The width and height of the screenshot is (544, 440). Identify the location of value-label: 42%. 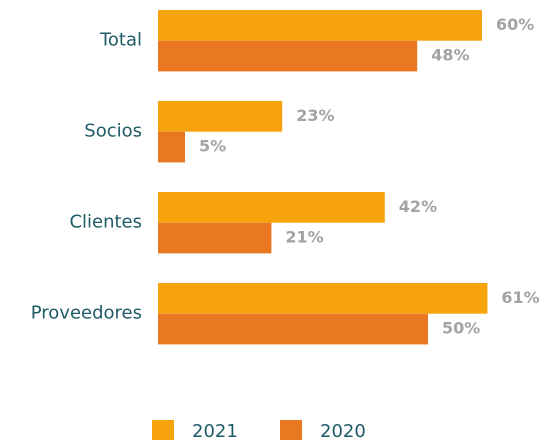
(418, 206).